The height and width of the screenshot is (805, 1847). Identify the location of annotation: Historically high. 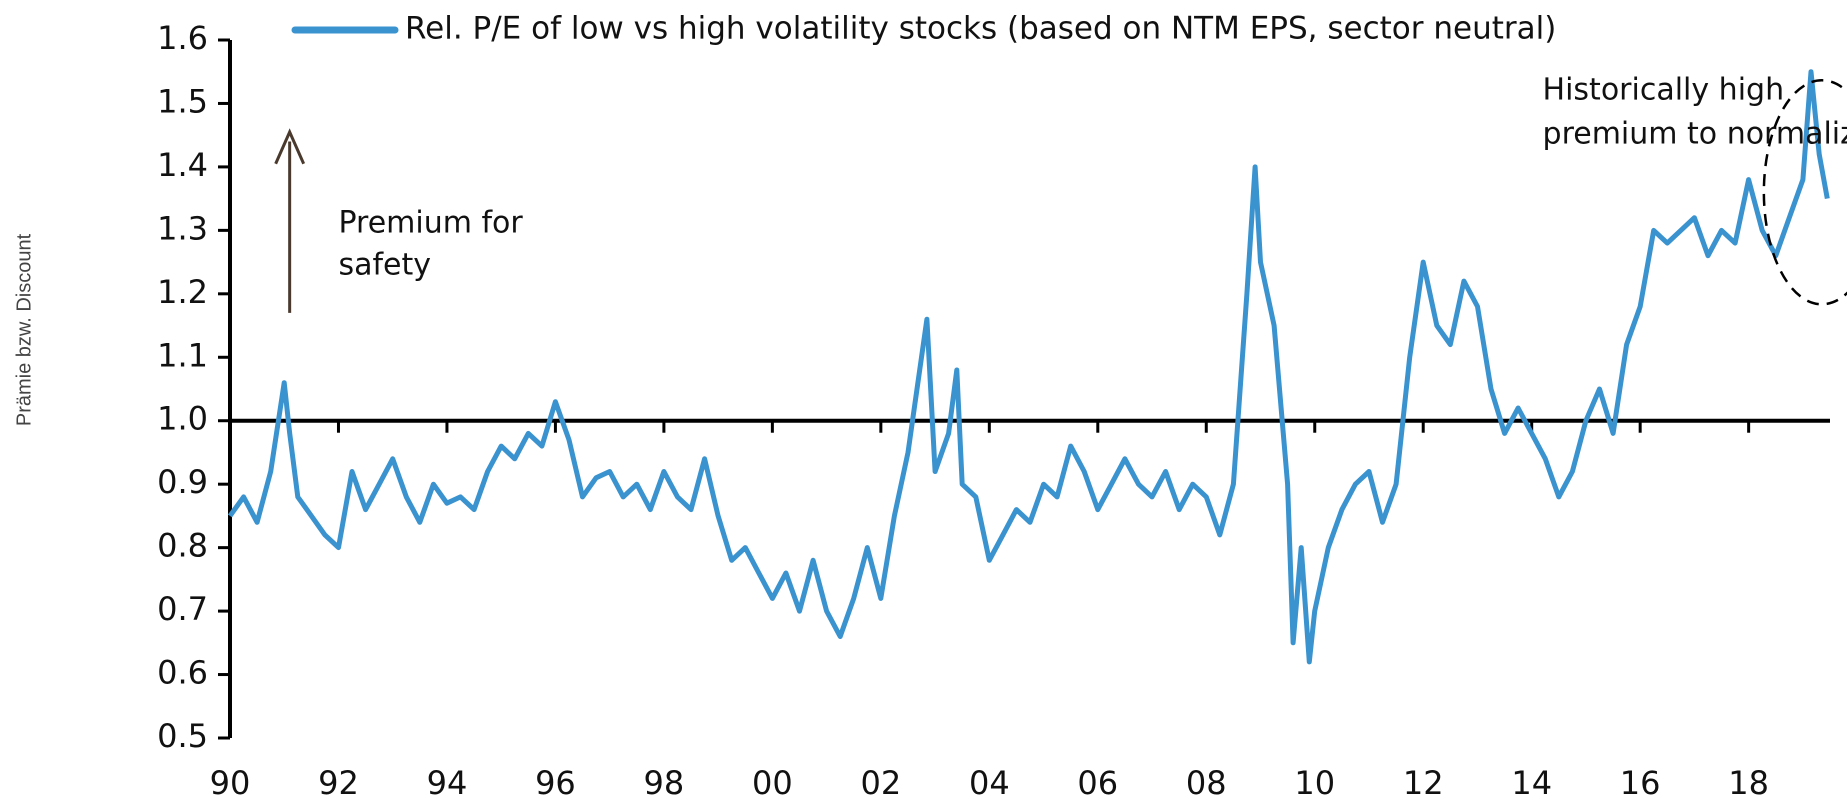
(1664, 89).